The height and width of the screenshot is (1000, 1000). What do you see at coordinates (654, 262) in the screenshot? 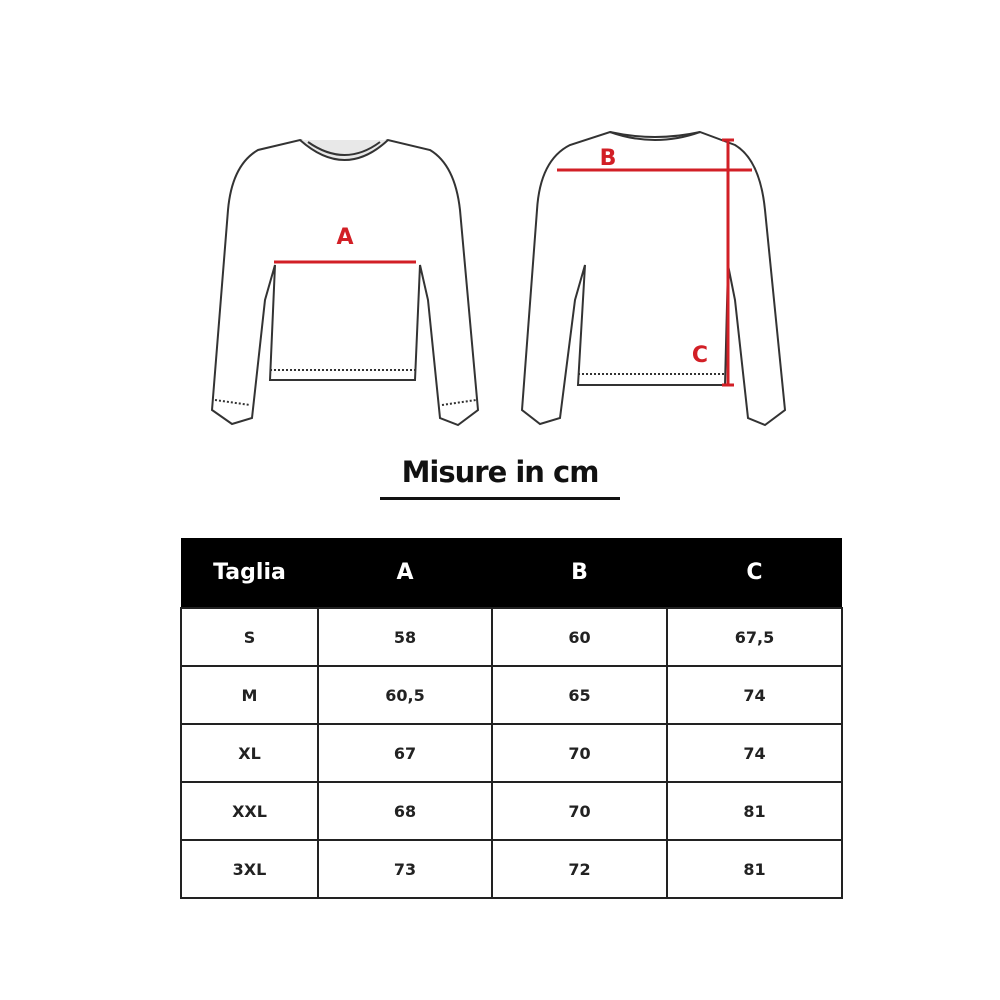
I see `back-measure-b-c: B C` at bounding box center [654, 262].